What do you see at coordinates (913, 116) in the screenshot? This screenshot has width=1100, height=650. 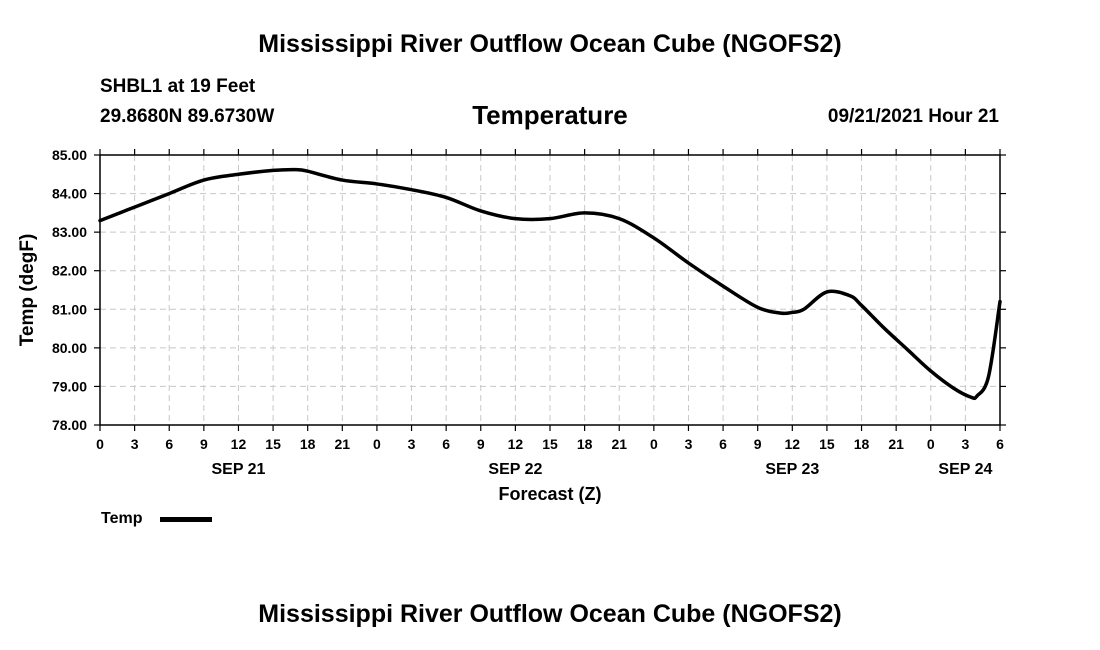 I see `forecast-datetime: 09/21/2021 Hour 21` at bounding box center [913, 116].